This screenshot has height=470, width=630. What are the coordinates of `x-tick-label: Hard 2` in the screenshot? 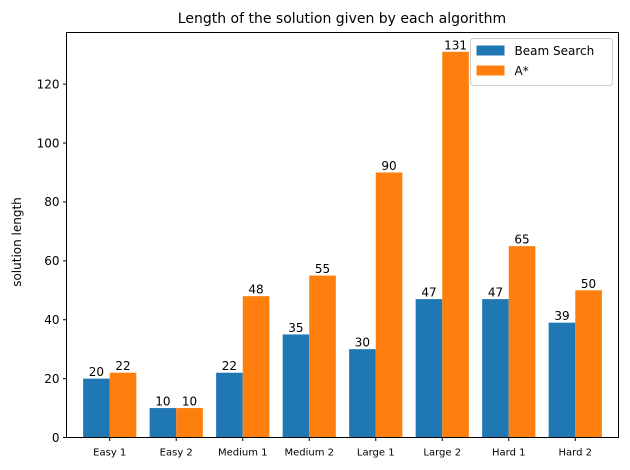 It's located at (575, 453).